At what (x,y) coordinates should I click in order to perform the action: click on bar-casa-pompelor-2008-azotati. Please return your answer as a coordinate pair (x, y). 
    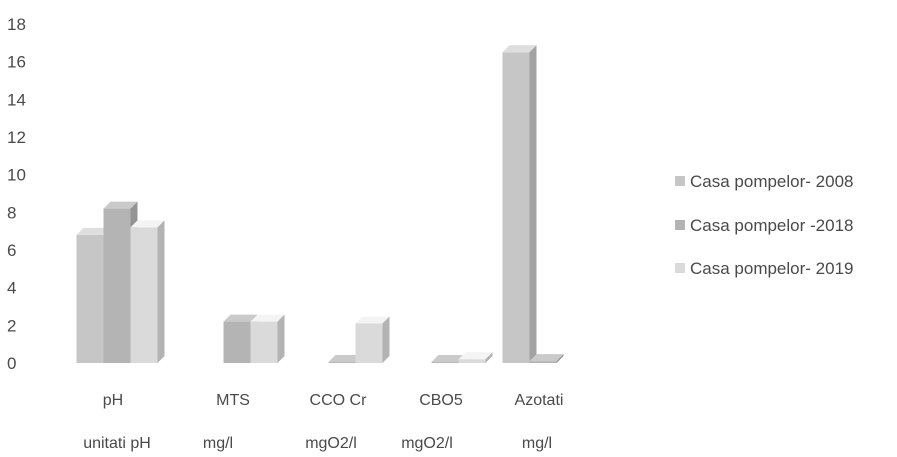
    Looking at the image, I should click on (519, 204).